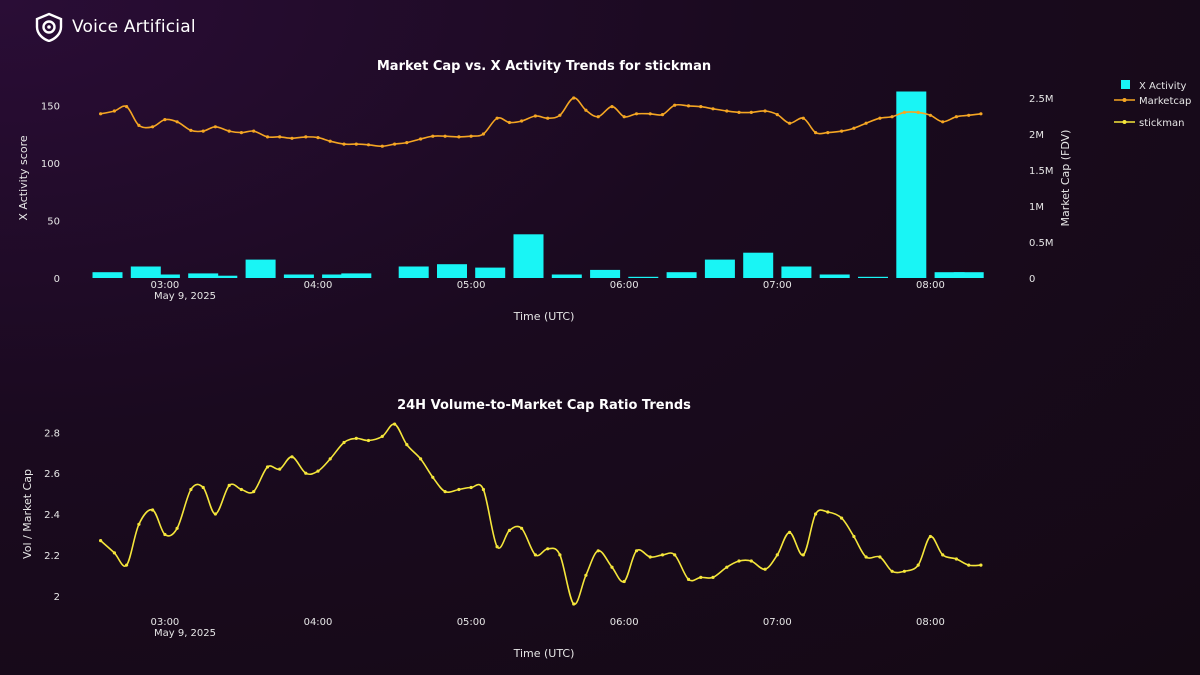  I want to click on chart1-y-left-tick-label: 100, so click(50, 164).